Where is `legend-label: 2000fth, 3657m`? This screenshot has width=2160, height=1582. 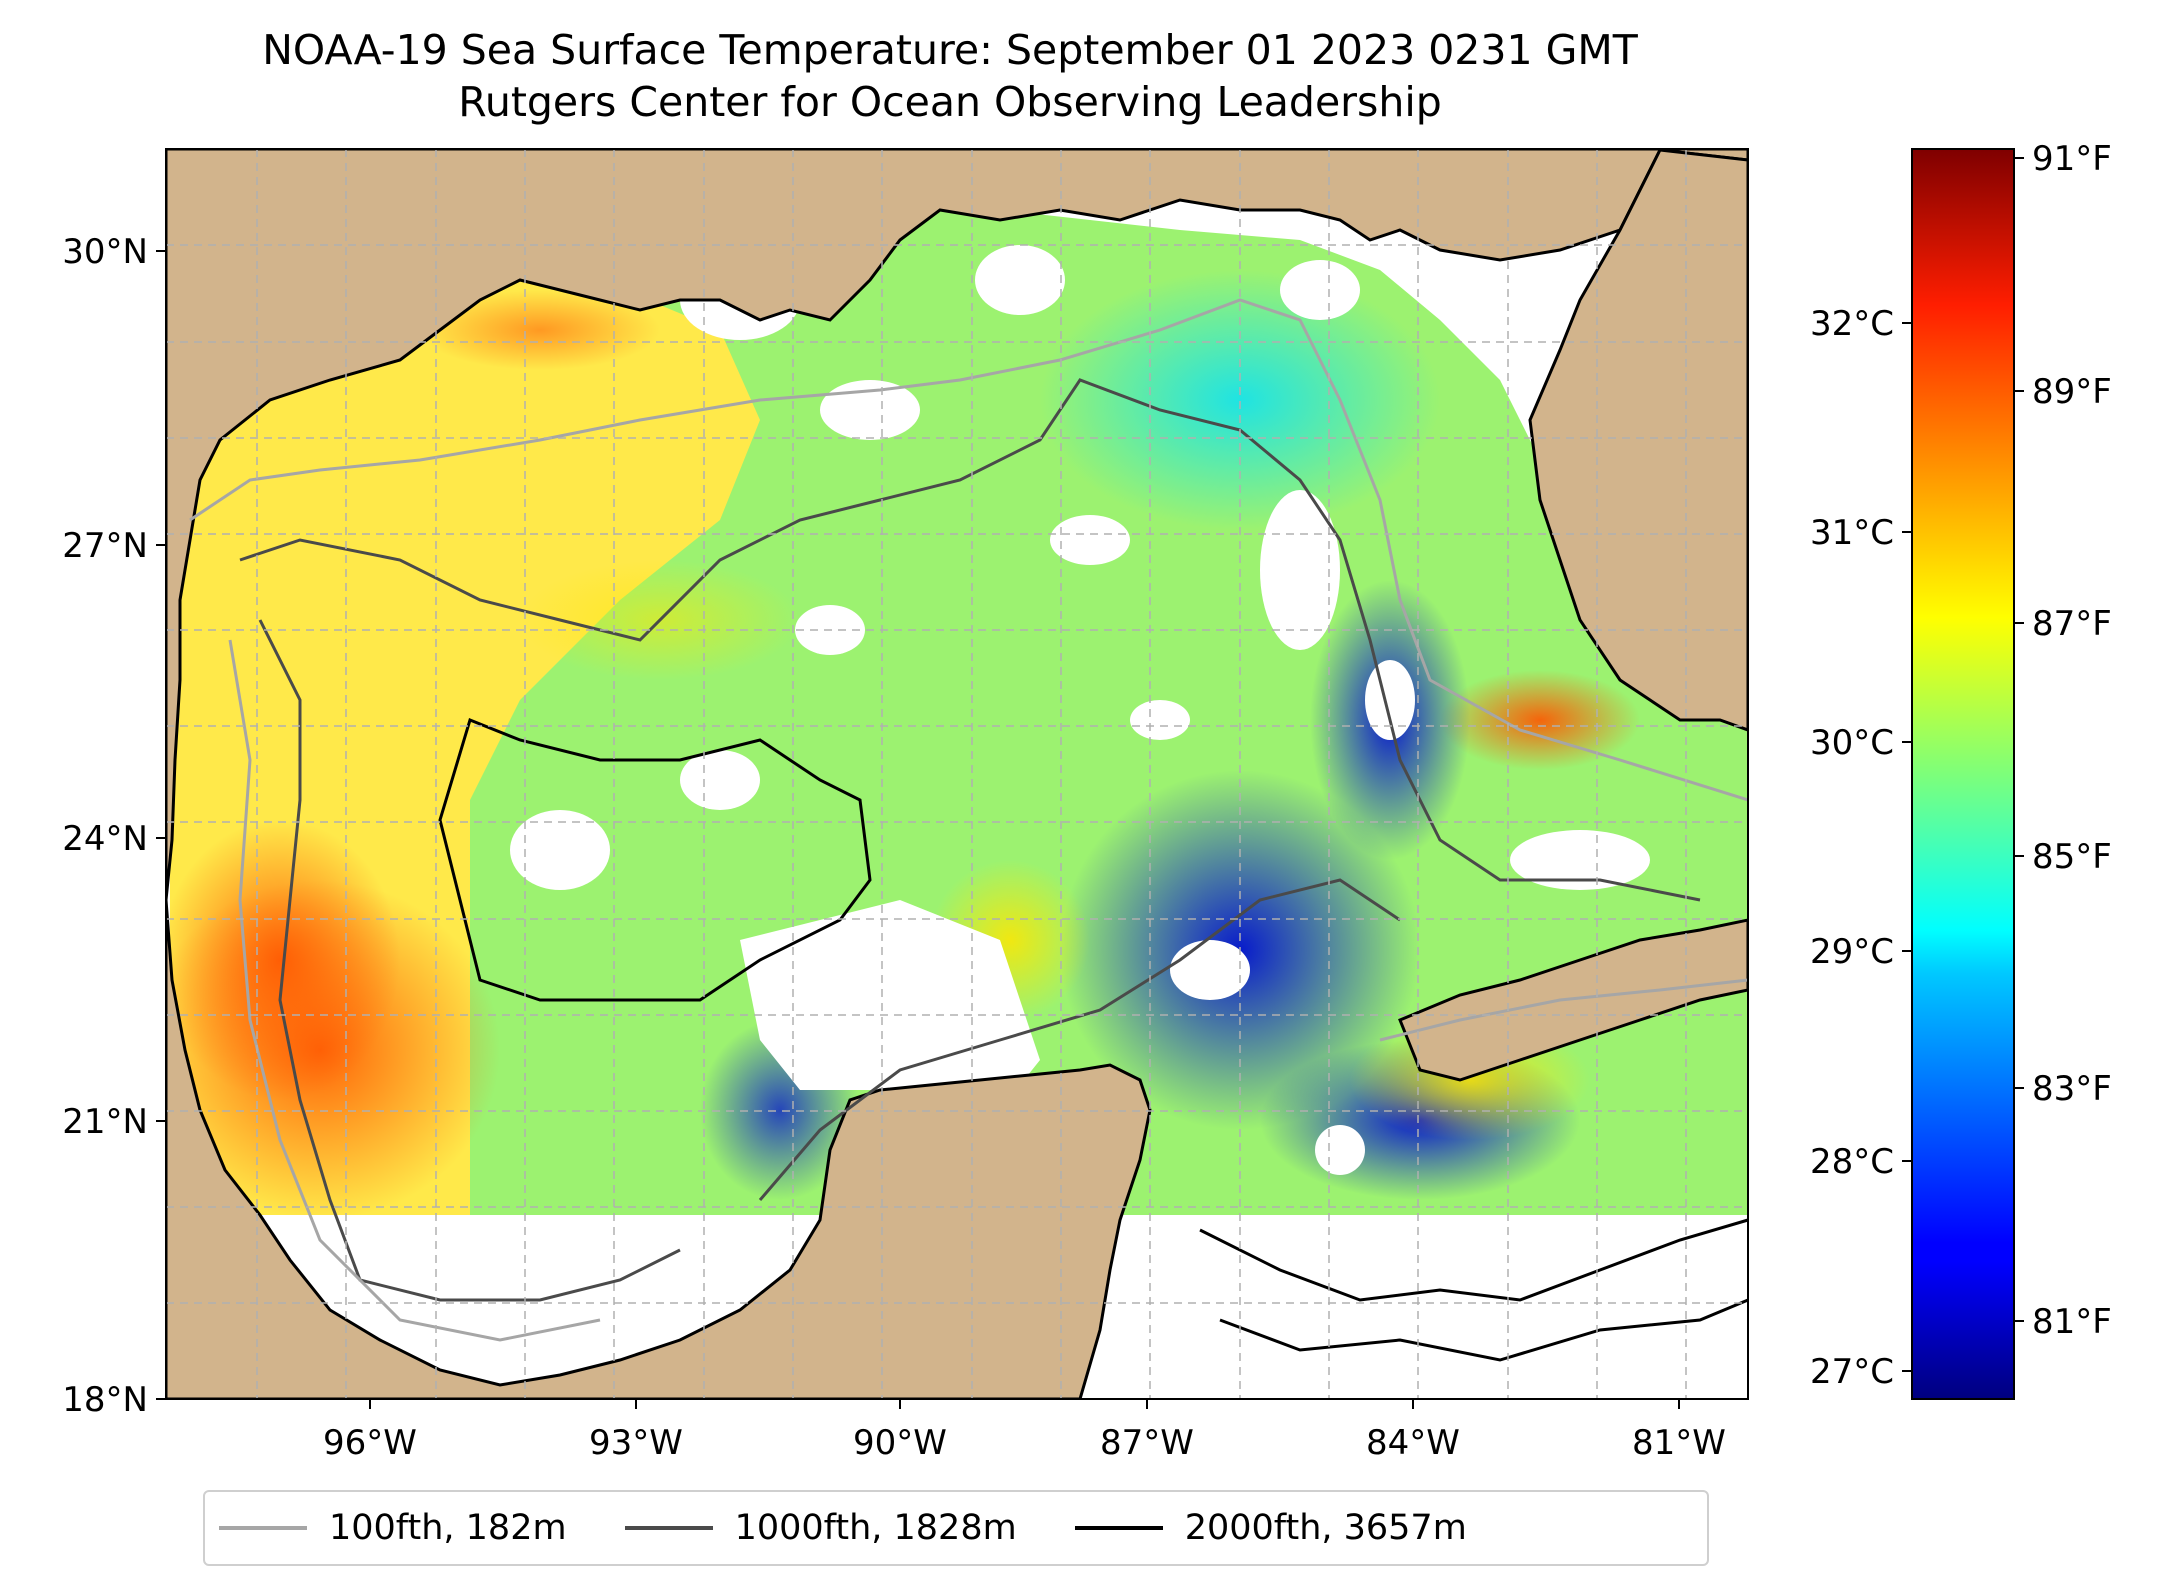
legend-label: 2000fth, 3657m is located at coordinates (1325, 1528).